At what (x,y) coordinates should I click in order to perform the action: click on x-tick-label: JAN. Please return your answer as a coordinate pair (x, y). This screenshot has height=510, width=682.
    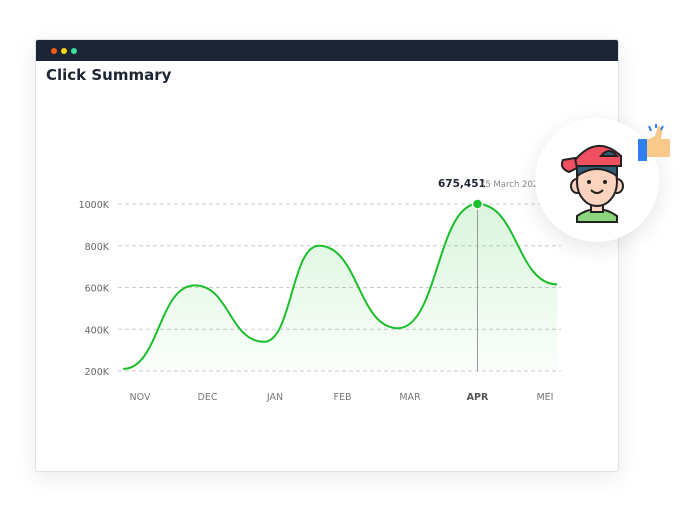
    Looking at the image, I should click on (274, 397).